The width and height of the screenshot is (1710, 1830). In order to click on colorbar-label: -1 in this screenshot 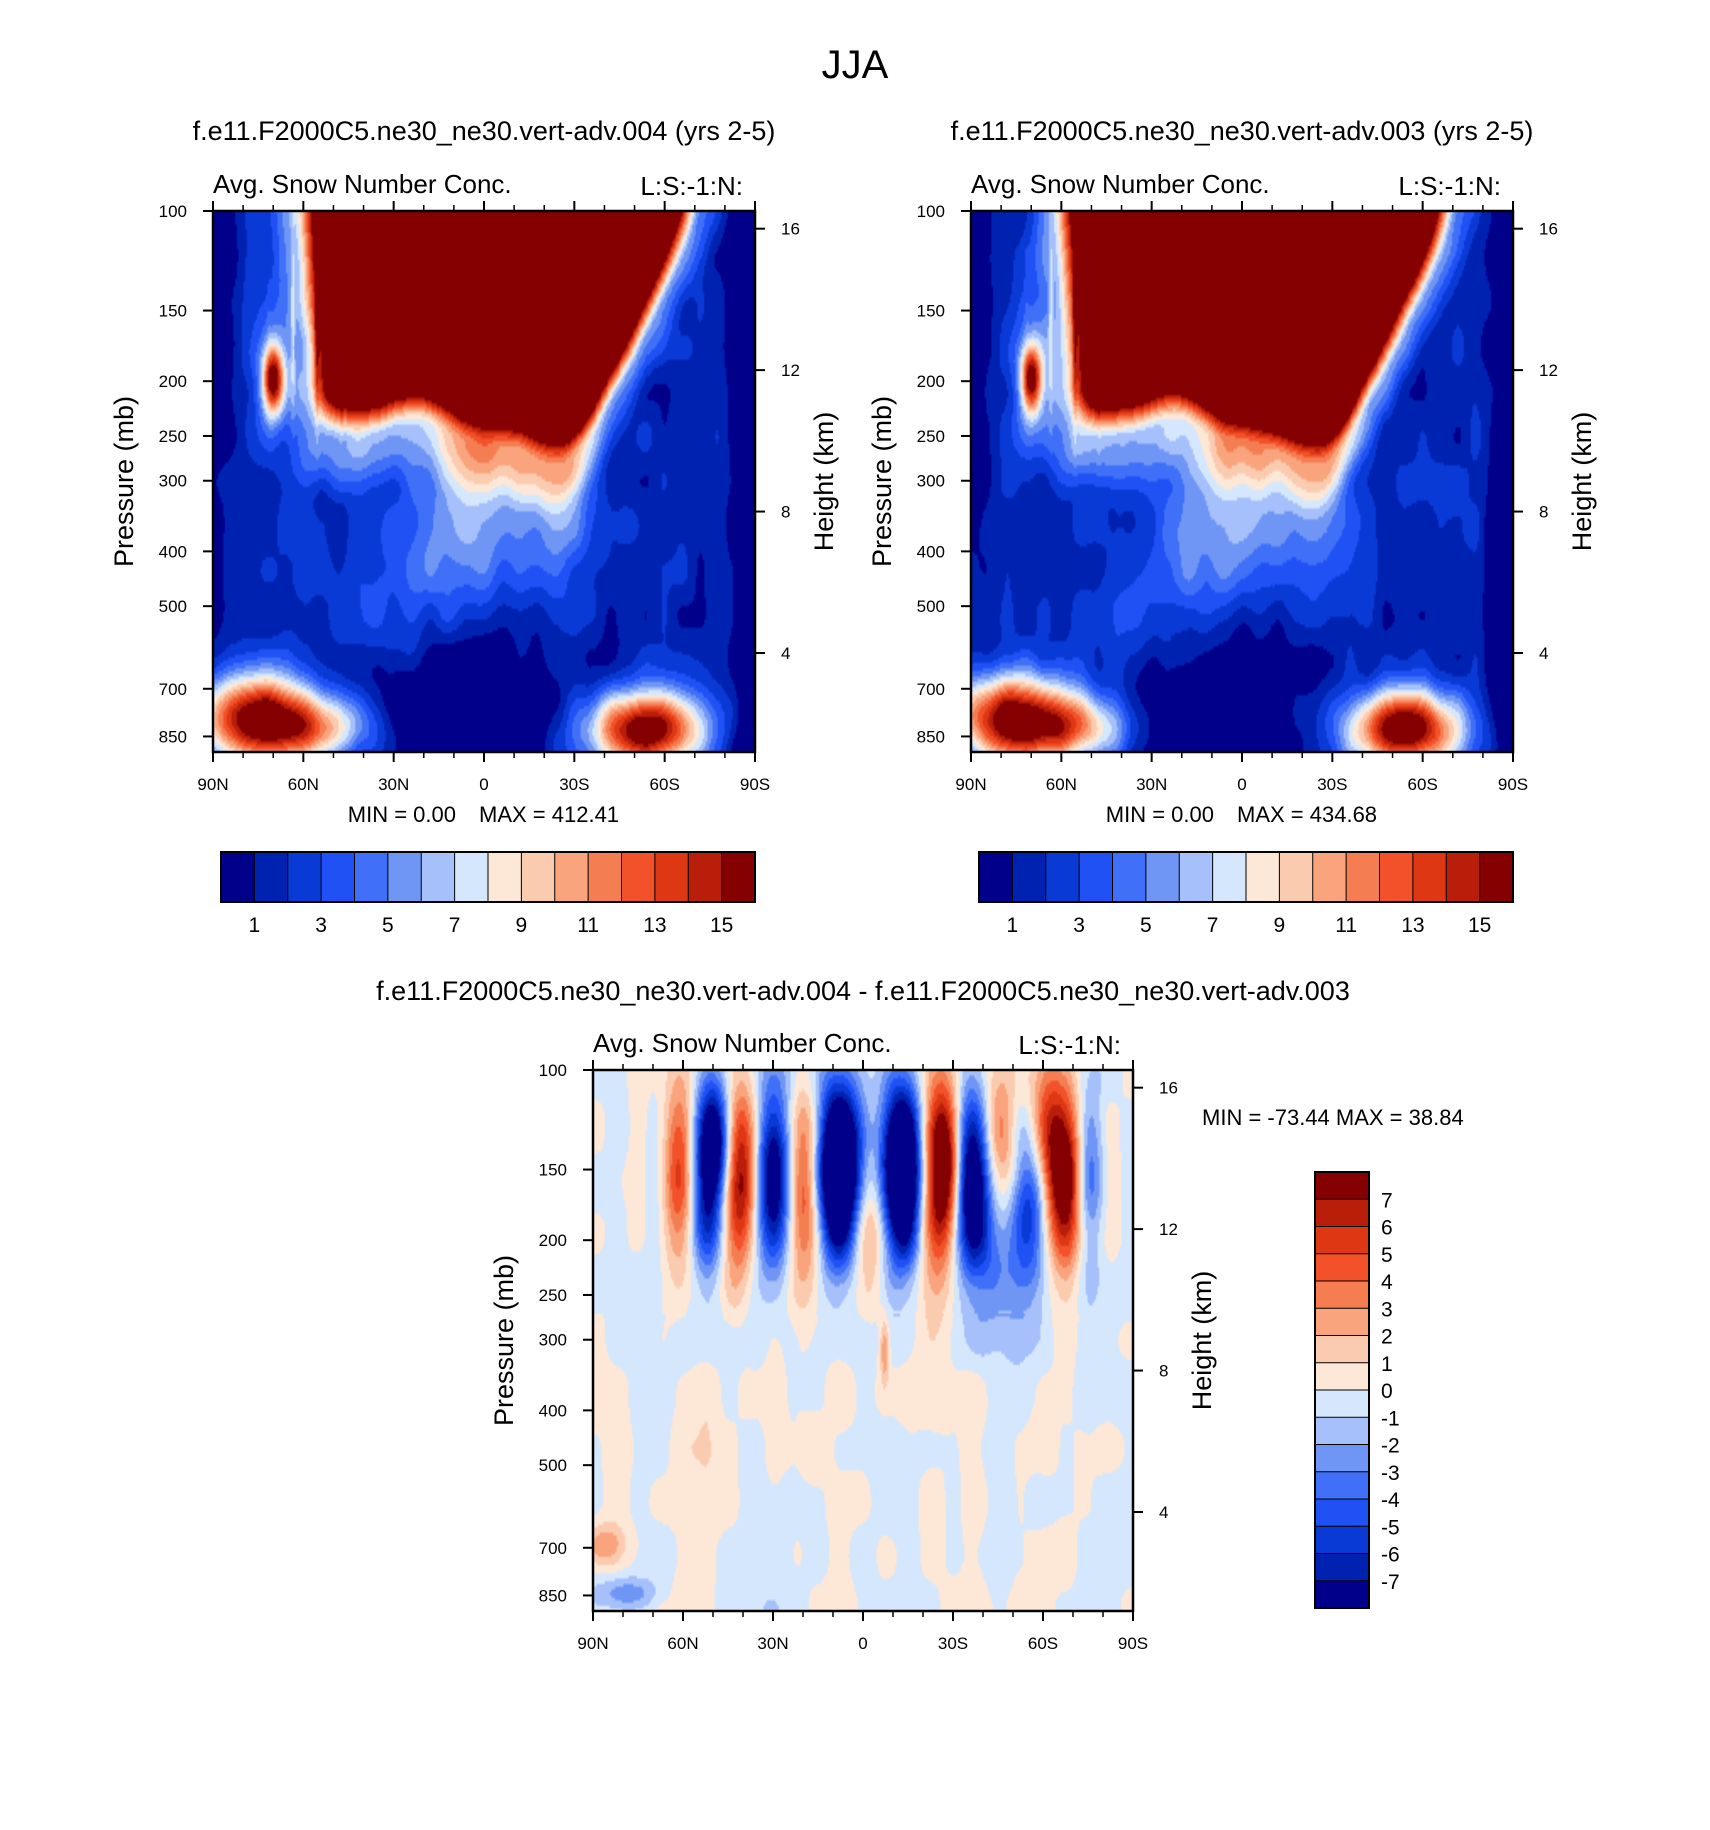, I will do `click(1390, 1418)`.